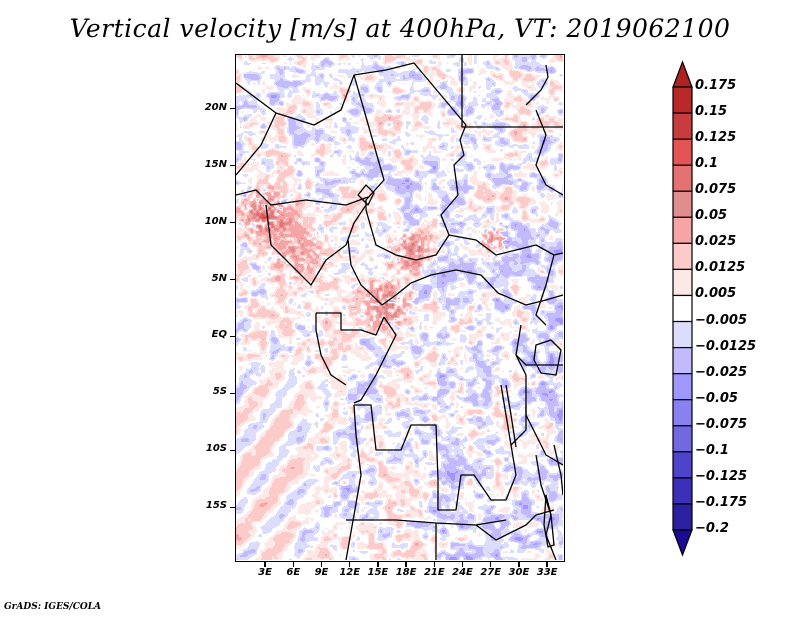 The height and width of the screenshot is (618, 800). I want to click on border-red-sea-coast, so click(537, 85).